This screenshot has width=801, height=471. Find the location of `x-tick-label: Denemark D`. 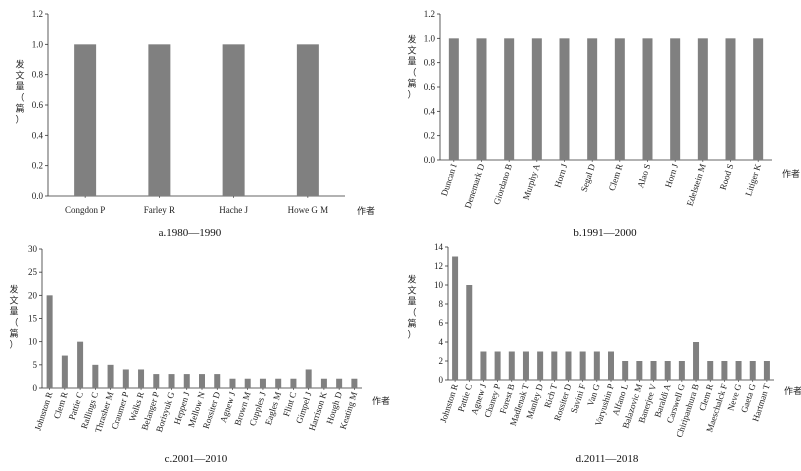

x-tick-label: Denemark D is located at coordinates (475, 186).